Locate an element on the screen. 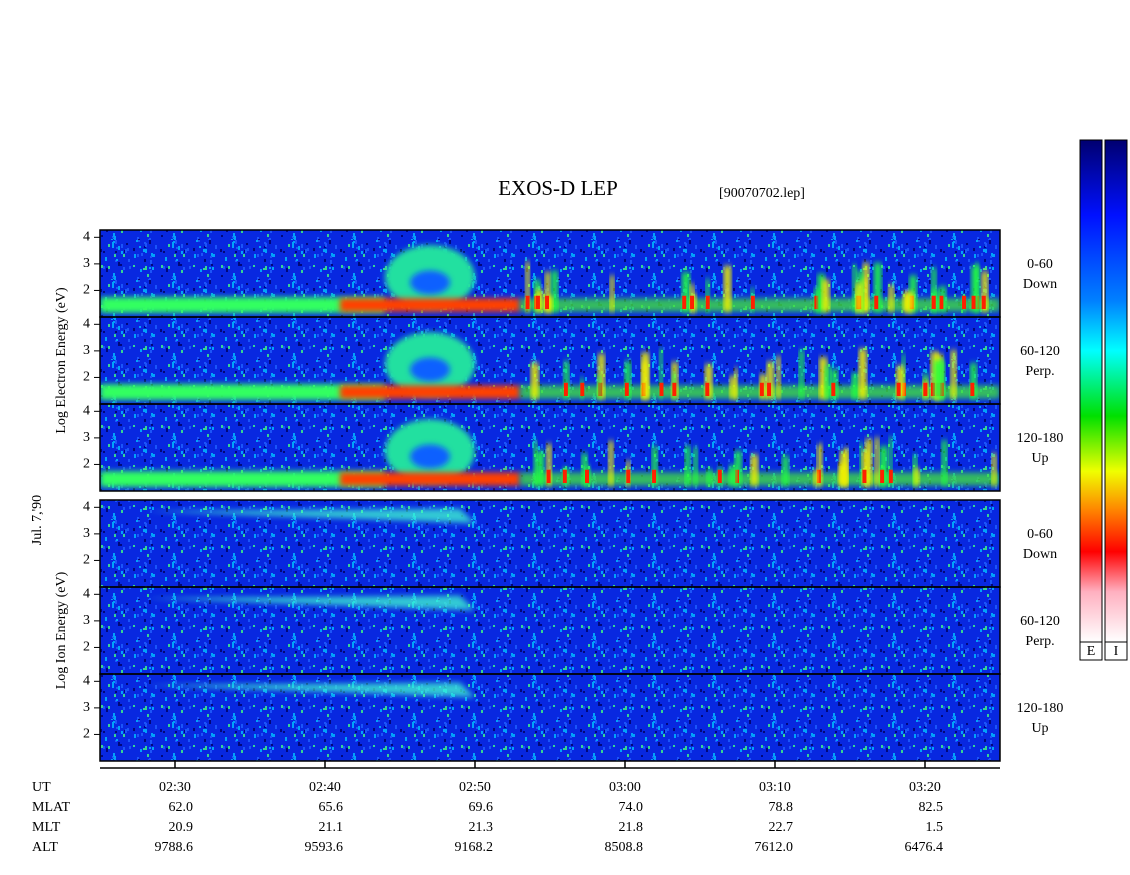  ephemeris-value: 22.7 is located at coordinates (781, 827).